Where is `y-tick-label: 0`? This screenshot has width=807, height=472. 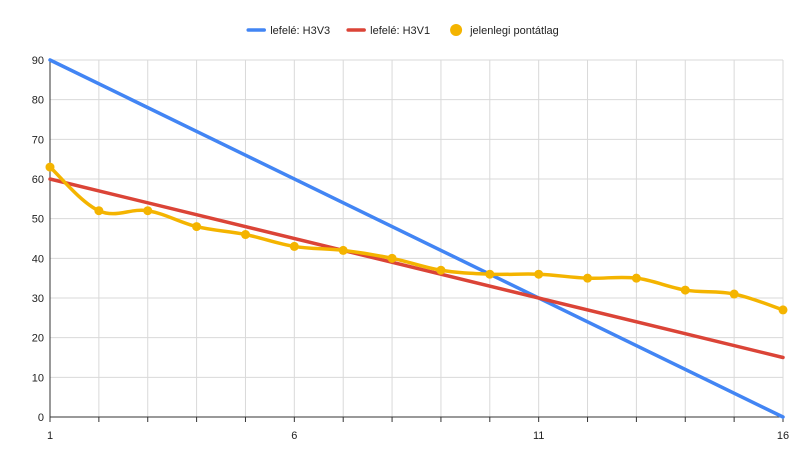 y-tick-label: 0 is located at coordinates (41, 418).